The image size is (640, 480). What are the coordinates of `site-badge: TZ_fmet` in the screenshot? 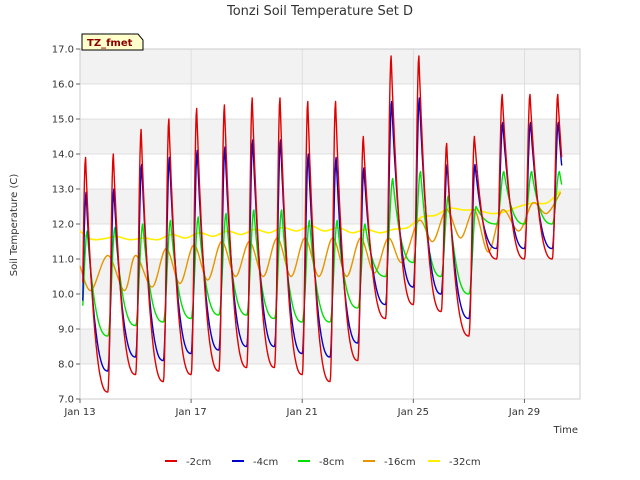 It's located at (112, 42).